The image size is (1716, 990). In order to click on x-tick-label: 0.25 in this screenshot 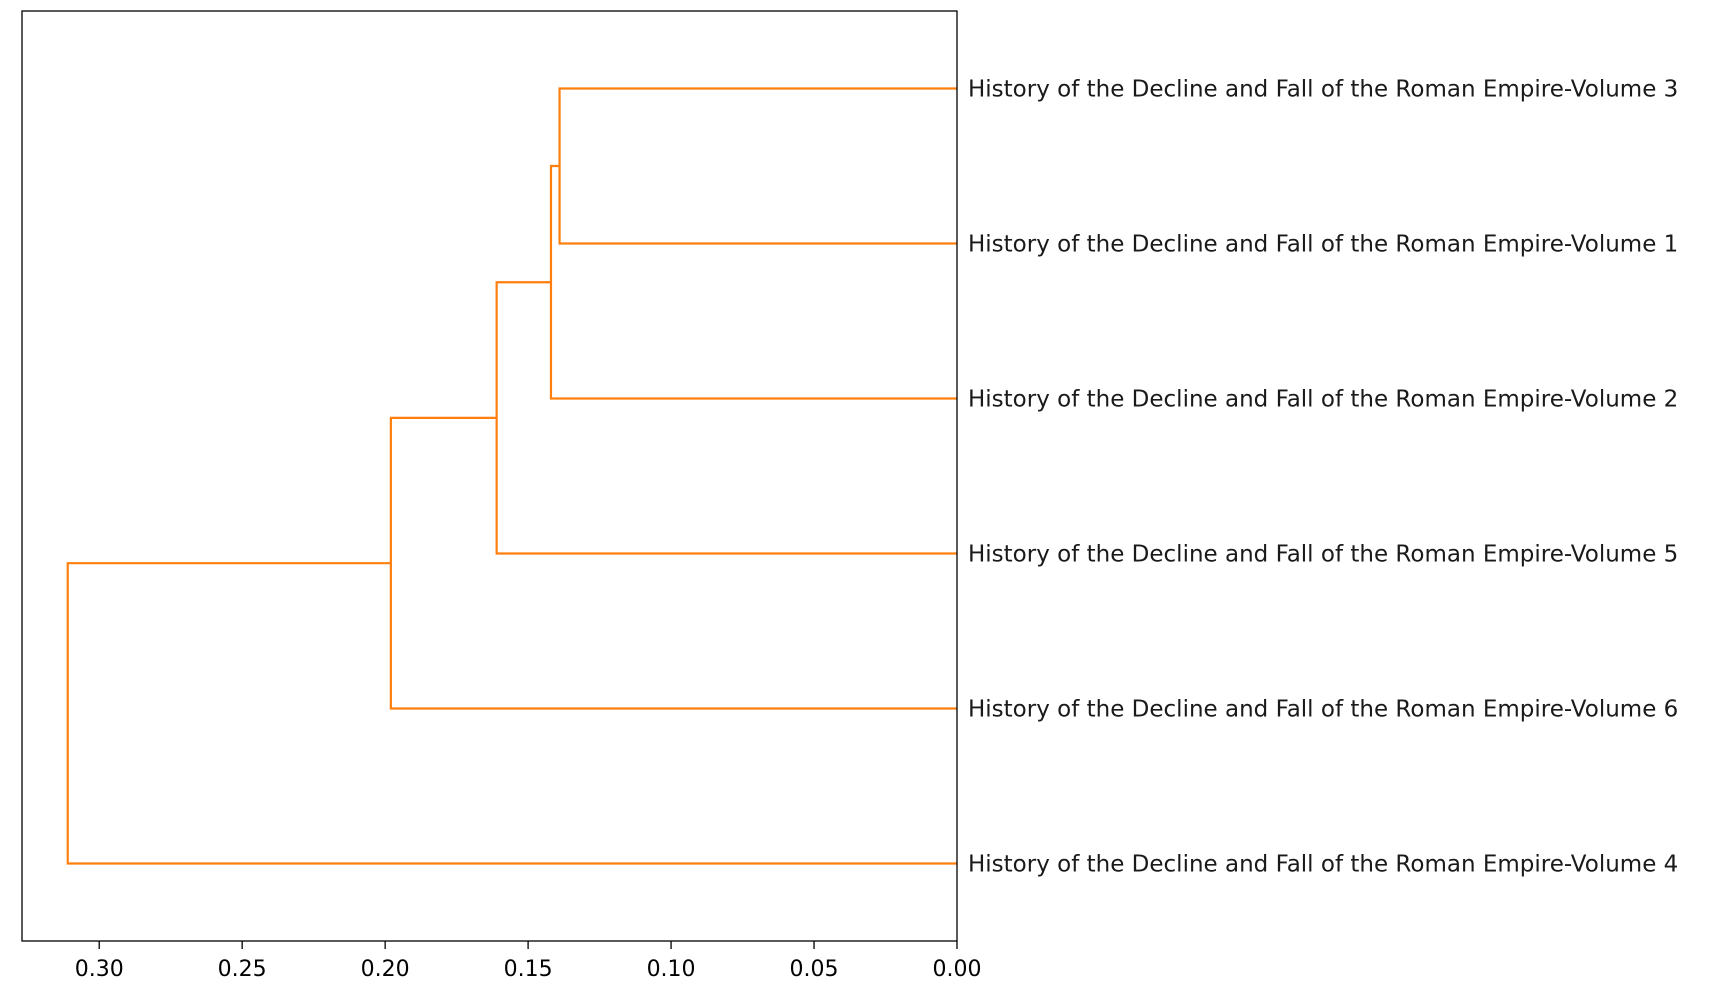, I will do `click(242, 969)`.